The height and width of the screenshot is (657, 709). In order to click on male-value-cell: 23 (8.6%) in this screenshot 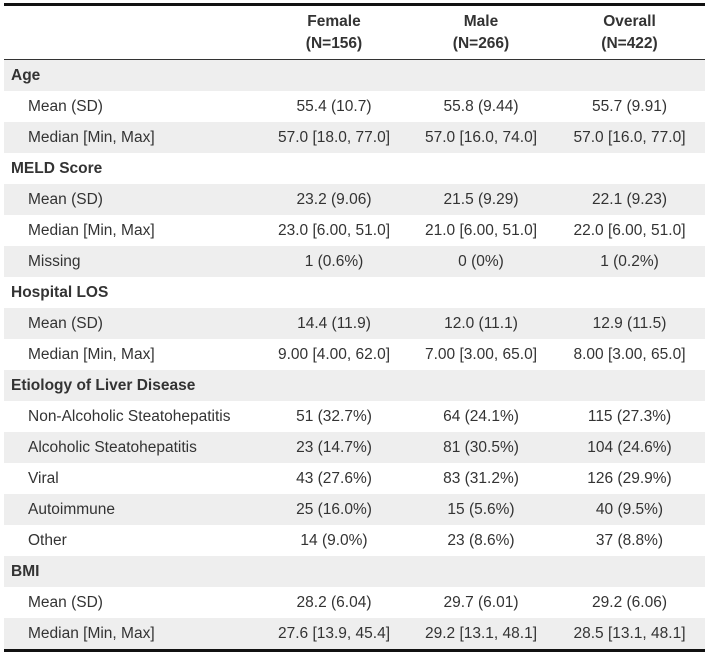, I will do `click(481, 540)`.